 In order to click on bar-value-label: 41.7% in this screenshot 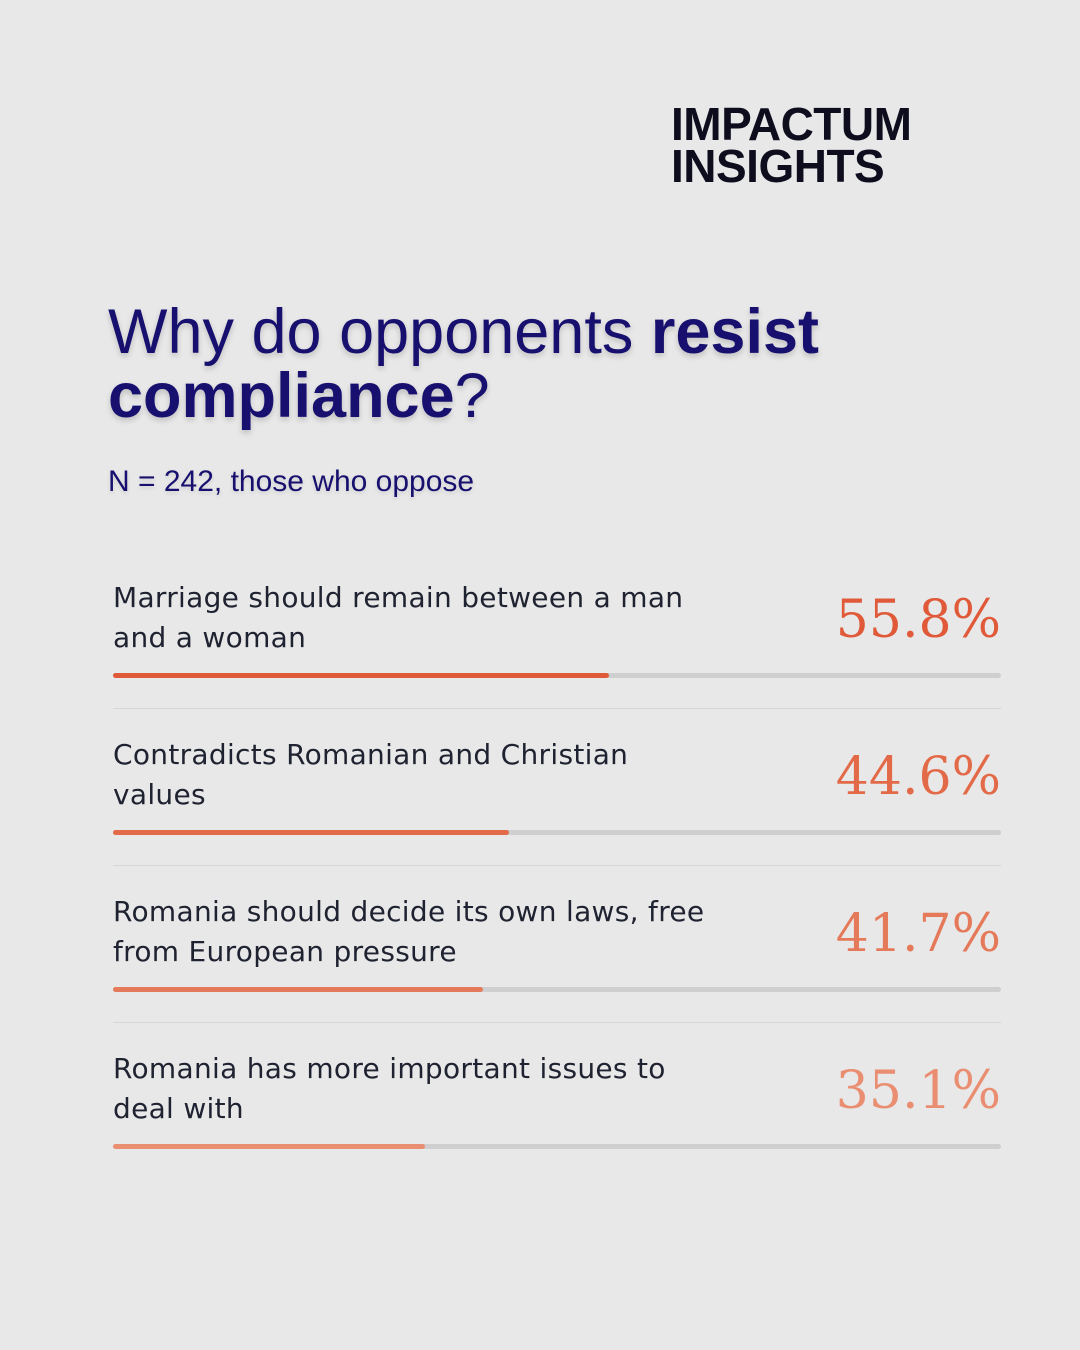, I will do `click(918, 934)`.